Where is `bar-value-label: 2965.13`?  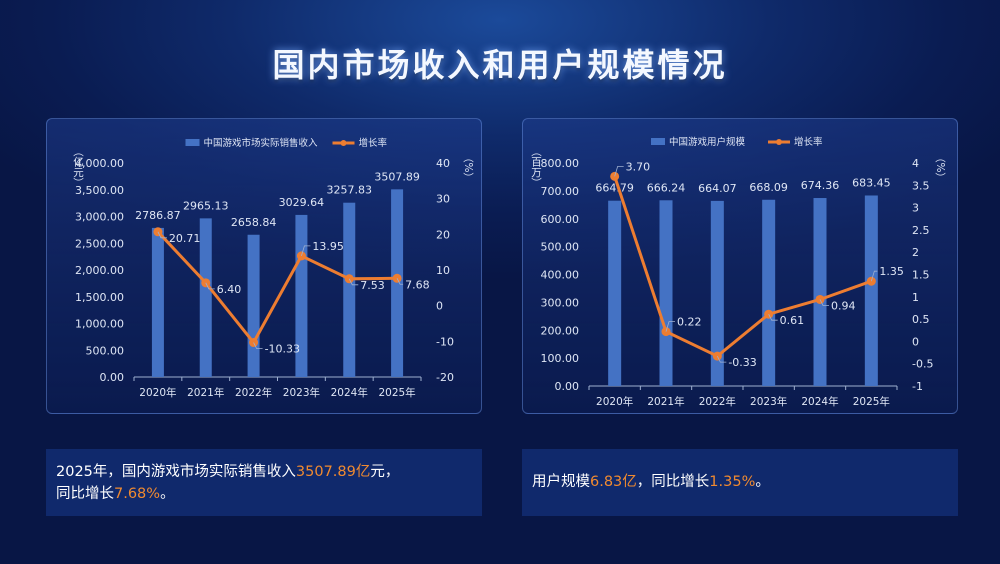 bar-value-label: 2965.13 is located at coordinates (206, 205).